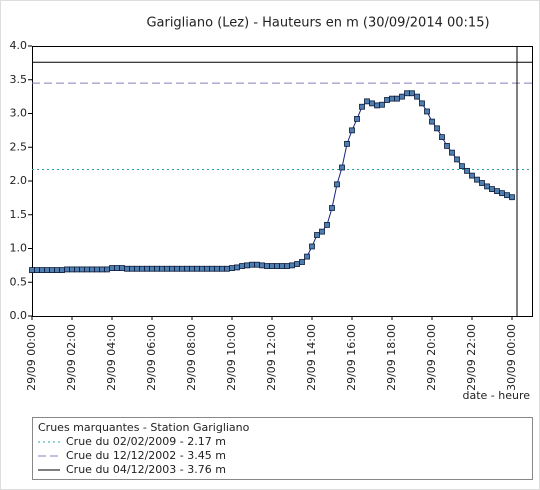 This screenshot has height=490, width=540. What do you see at coordinates (282, 448) in the screenshot?
I see `legend-box` at bounding box center [282, 448].